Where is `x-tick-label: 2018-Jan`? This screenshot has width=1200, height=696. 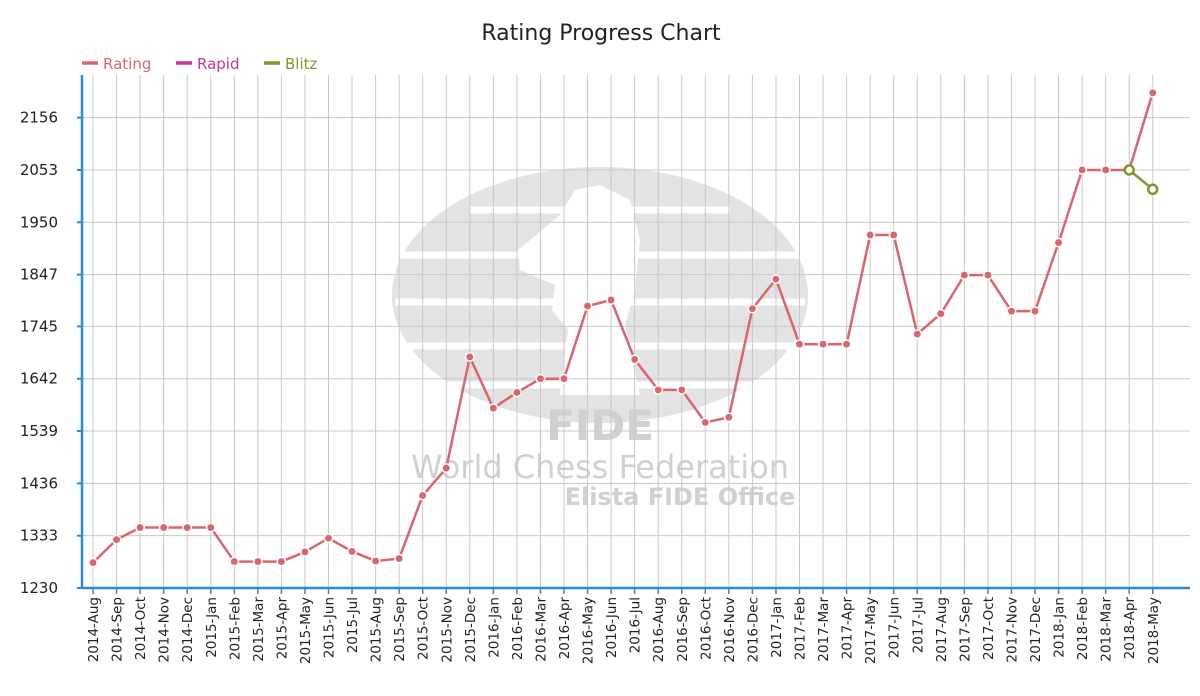 x-tick-label: 2018-Jan is located at coordinates (1060, 627).